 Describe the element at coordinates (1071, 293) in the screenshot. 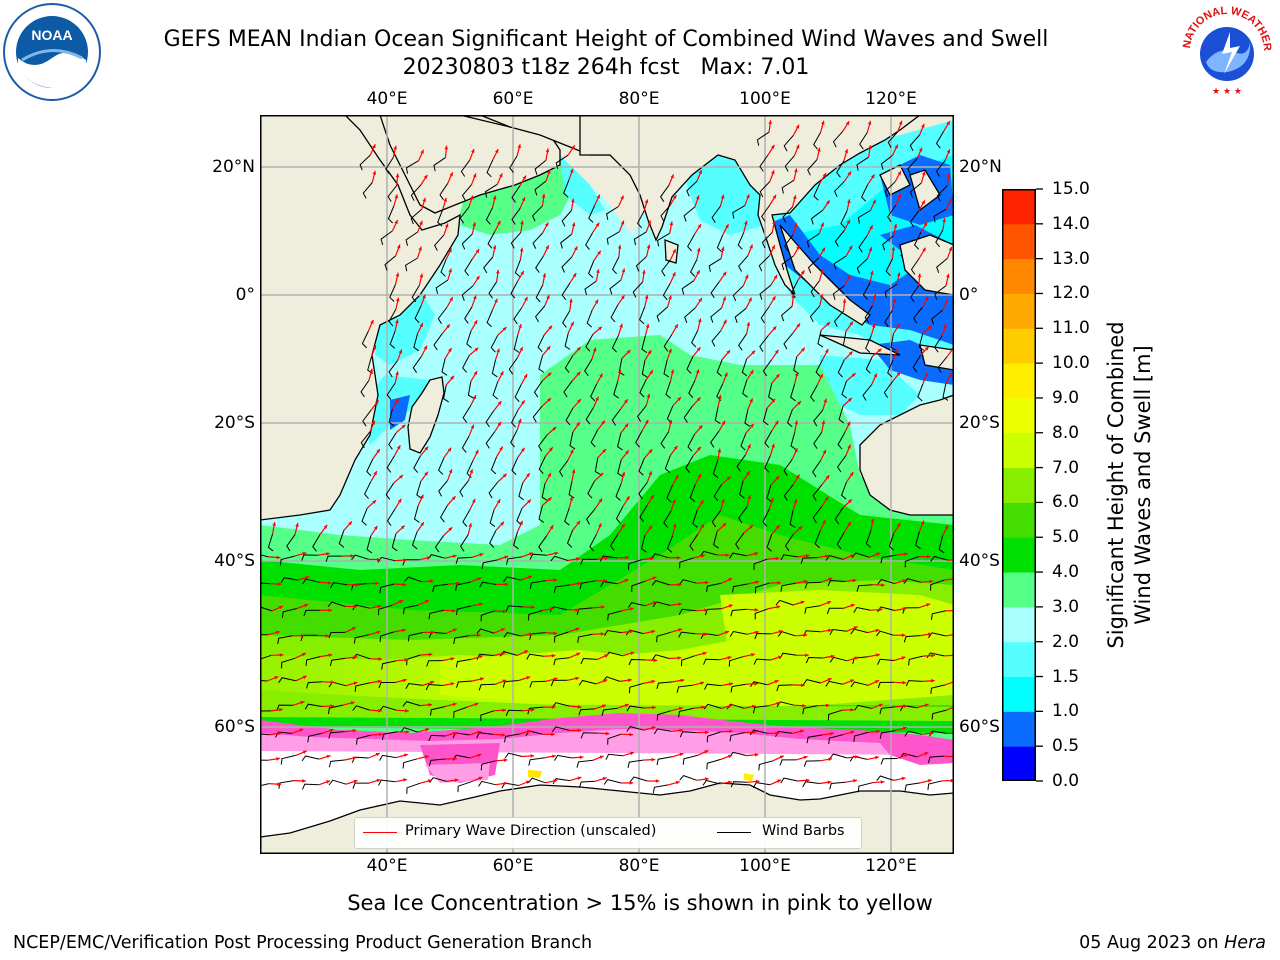

I see `colorbar-label-14: 12.0` at that location.